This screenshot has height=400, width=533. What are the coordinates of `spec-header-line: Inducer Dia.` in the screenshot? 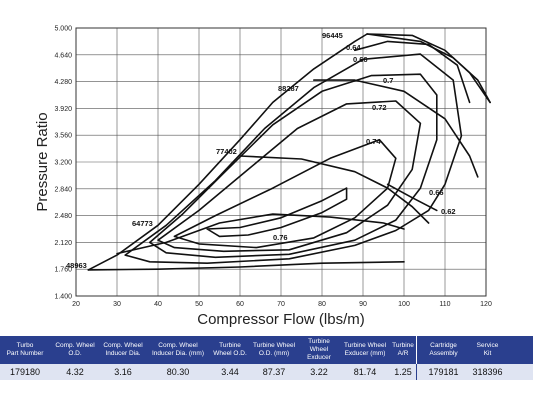 It's located at (123, 353).